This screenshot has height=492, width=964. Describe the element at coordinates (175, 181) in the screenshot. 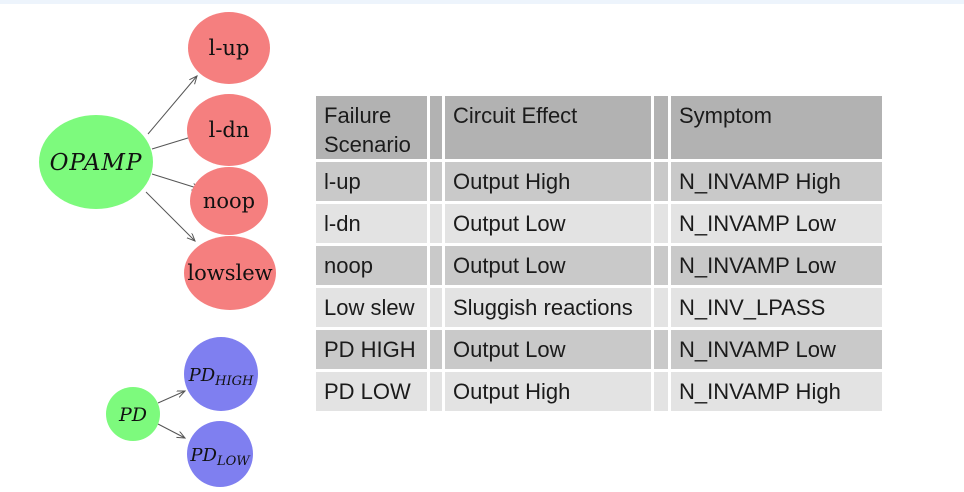

I see `edge-opamp-noop` at that location.